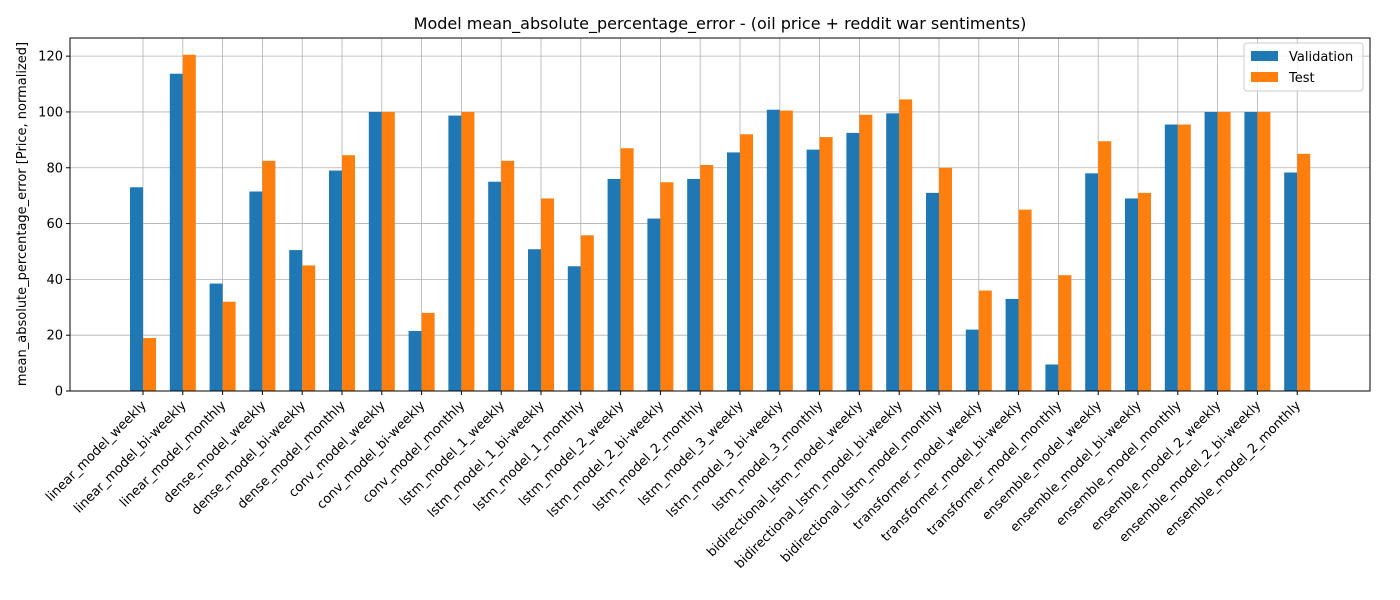  I want to click on y-axis-ticks: 0 20 40 60 80 100 120, so click(54, 225).